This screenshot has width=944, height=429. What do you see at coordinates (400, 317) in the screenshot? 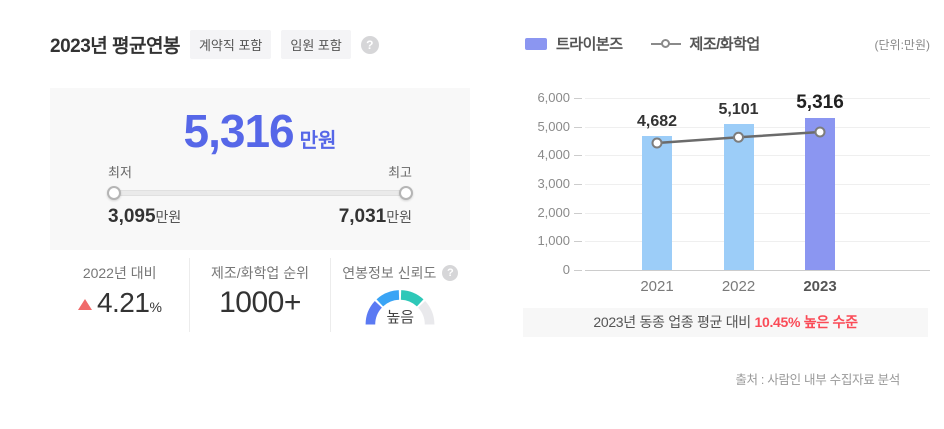
I see `reliability-value: 높음` at bounding box center [400, 317].